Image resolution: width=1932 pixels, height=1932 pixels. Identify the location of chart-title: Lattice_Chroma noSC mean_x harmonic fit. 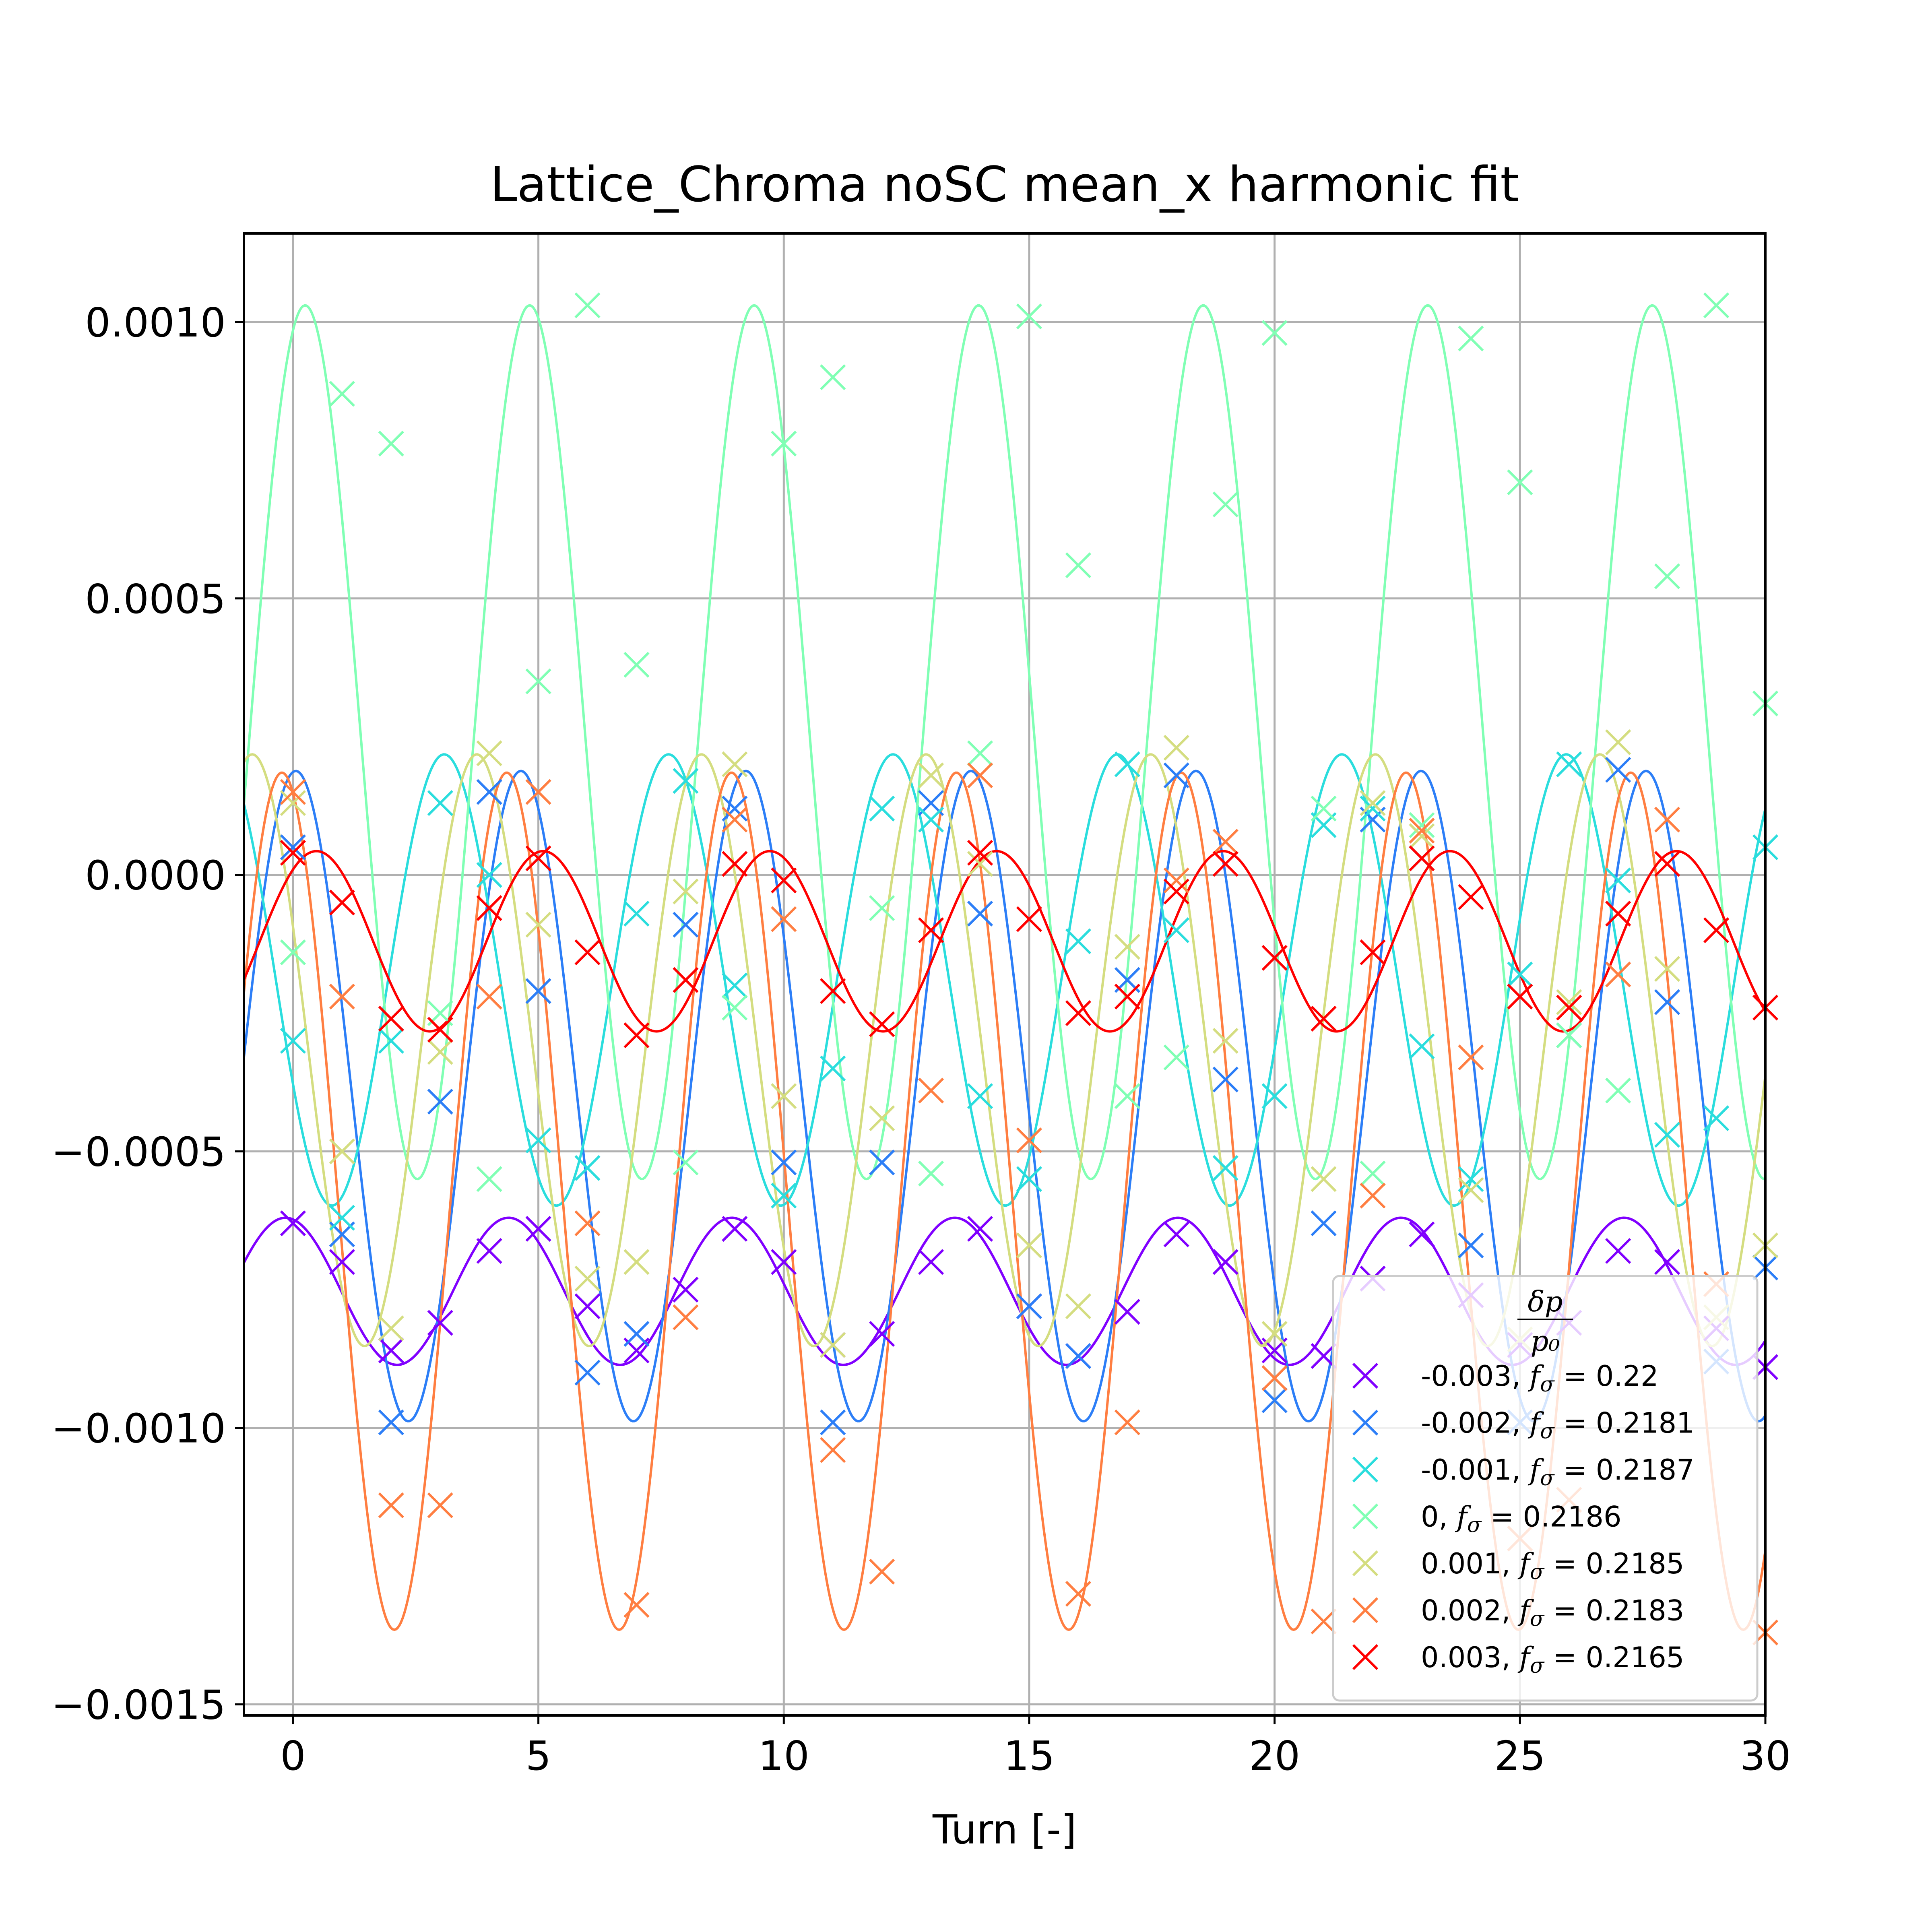
(1005, 185).